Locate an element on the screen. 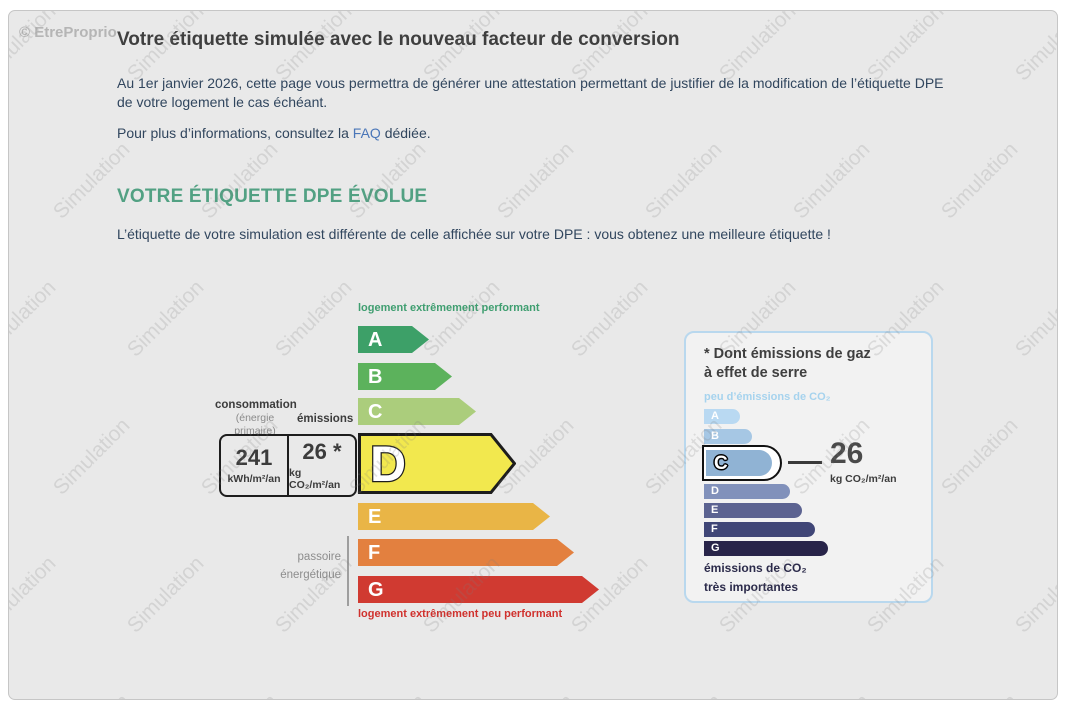  dpe-class-a-letter: A is located at coordinates (375, 339).